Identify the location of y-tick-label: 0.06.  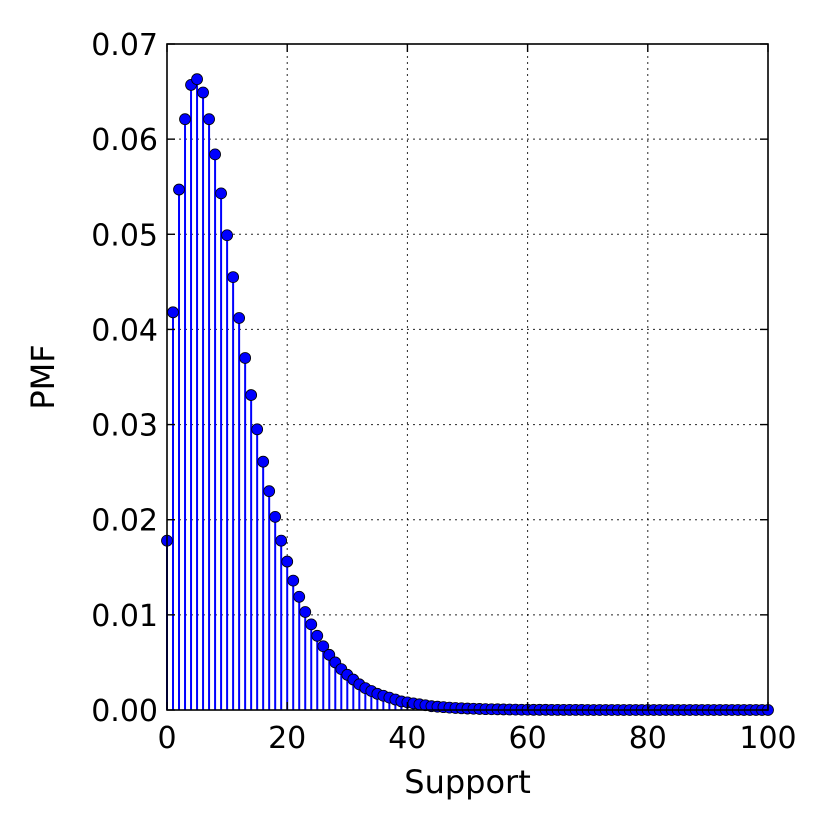
(124, 140).